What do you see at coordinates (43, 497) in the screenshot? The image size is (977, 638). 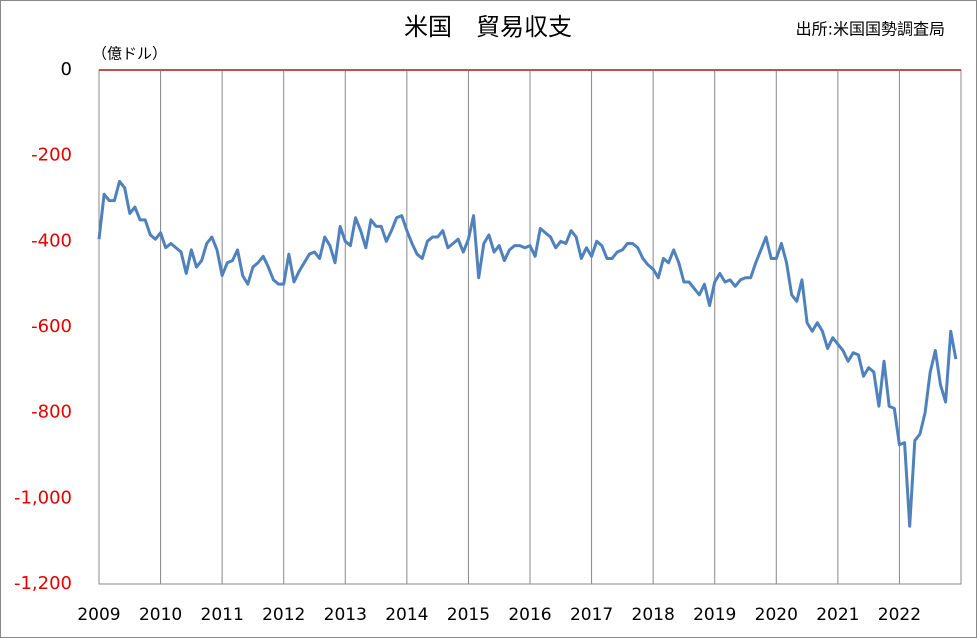 I see `y-tick-label: -1,000` at bounding box center [43, 497].